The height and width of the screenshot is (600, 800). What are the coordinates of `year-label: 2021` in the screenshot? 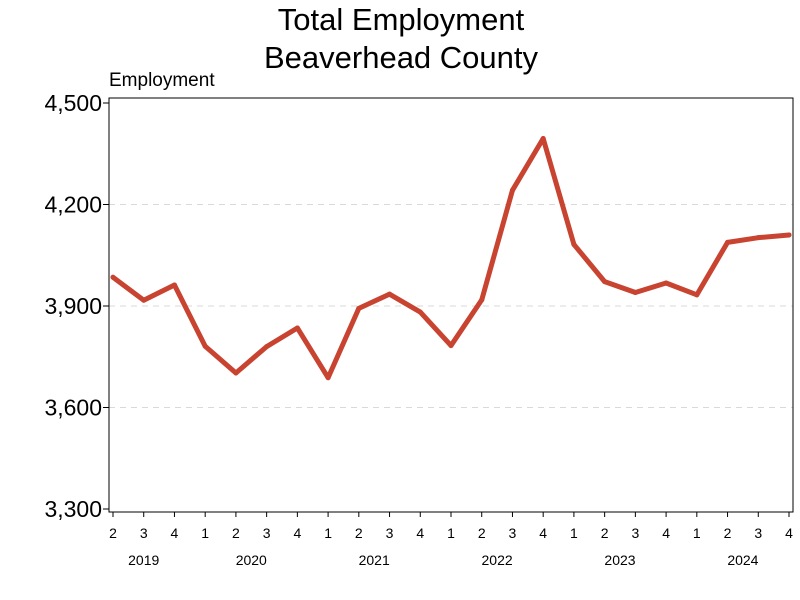 It's located at (374, 560).